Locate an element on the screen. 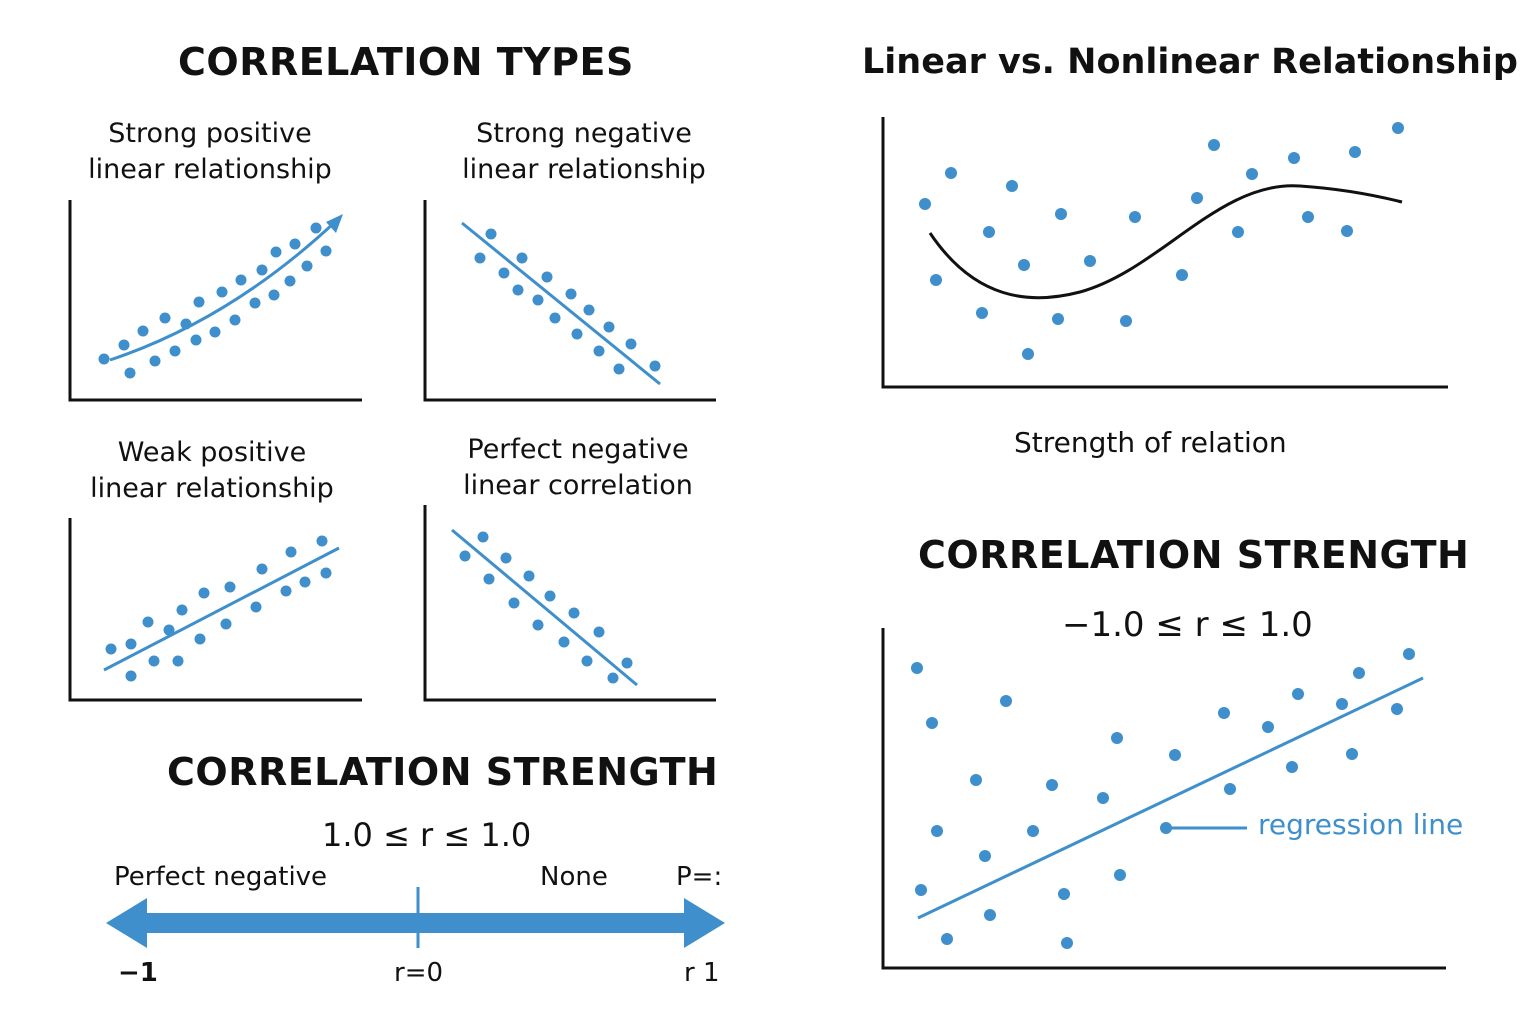 This screenshot has height=1024, width=1536. panel-2-axes is located at coordinates (569, 301).